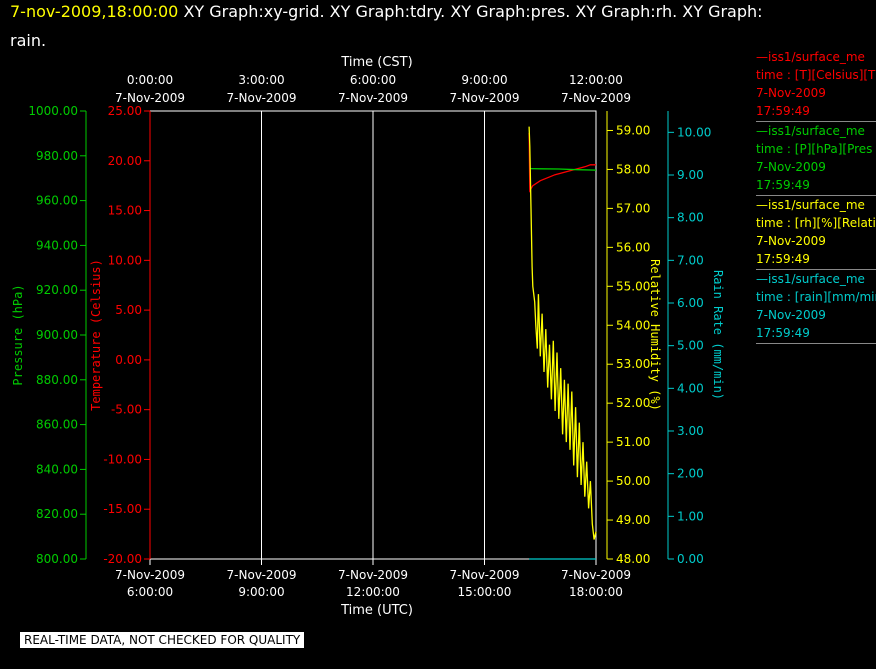  What do you see at coordinates (96, 335) in the screenshot?
I see `temperature-axis-title: Temperature (Celsius)` at bounding box center [96, 335].